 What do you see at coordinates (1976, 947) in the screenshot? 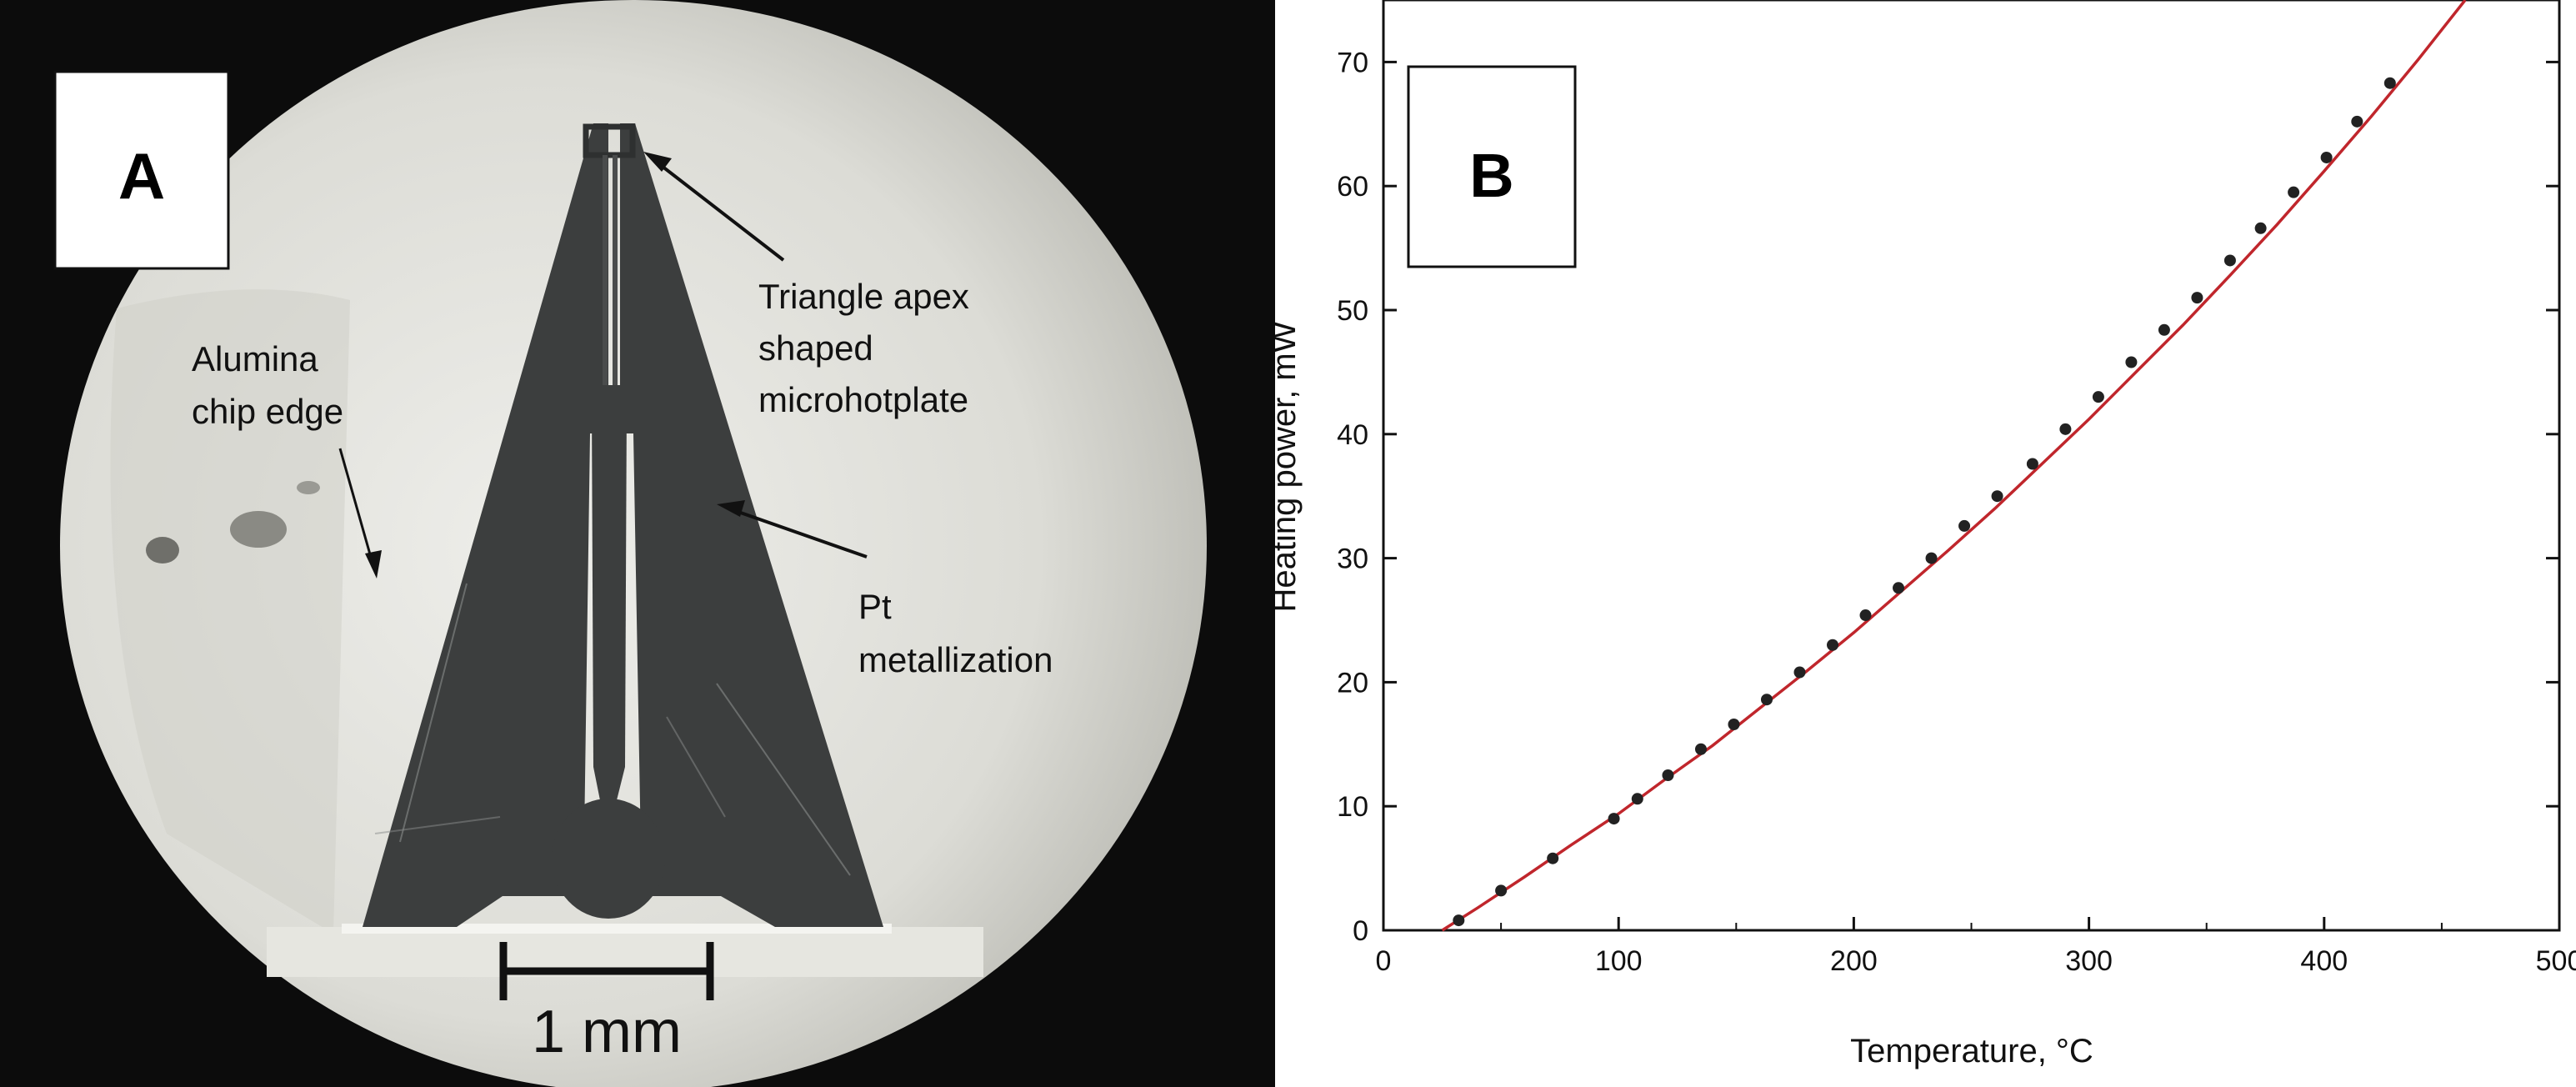
I see `x-axis-ticks: 0 100 200 300 400 500` at bounding box center [1976, 947].